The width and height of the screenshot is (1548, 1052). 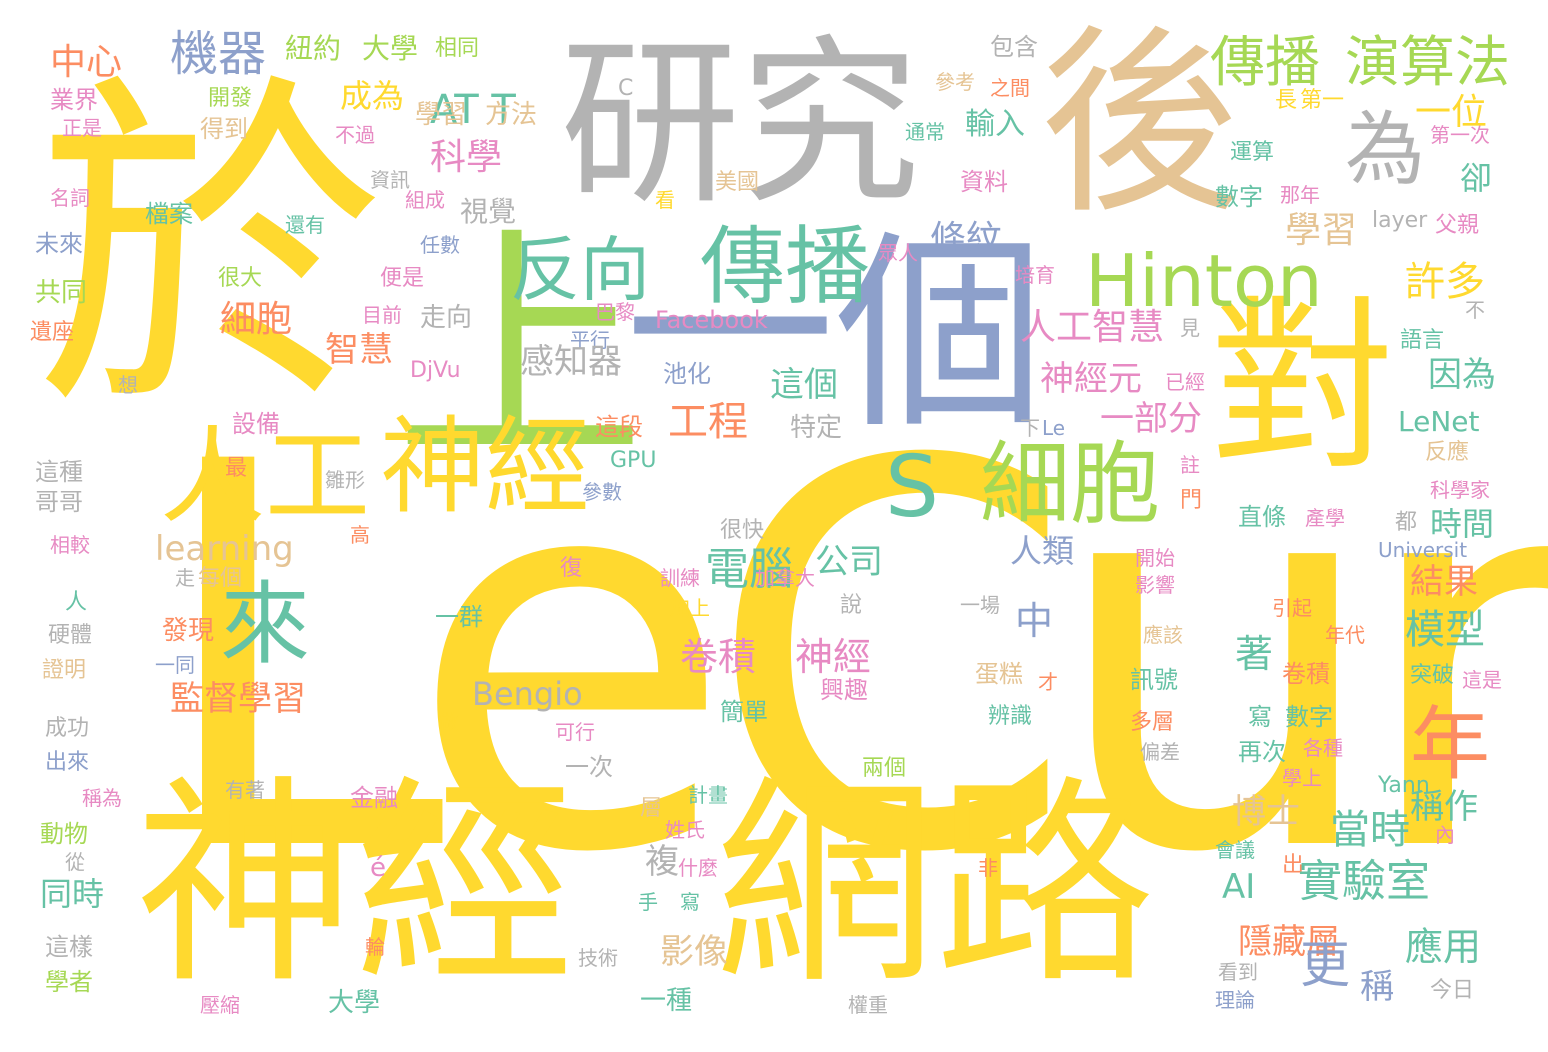 I want to click on word: 同時, so click(x=72, y=894).